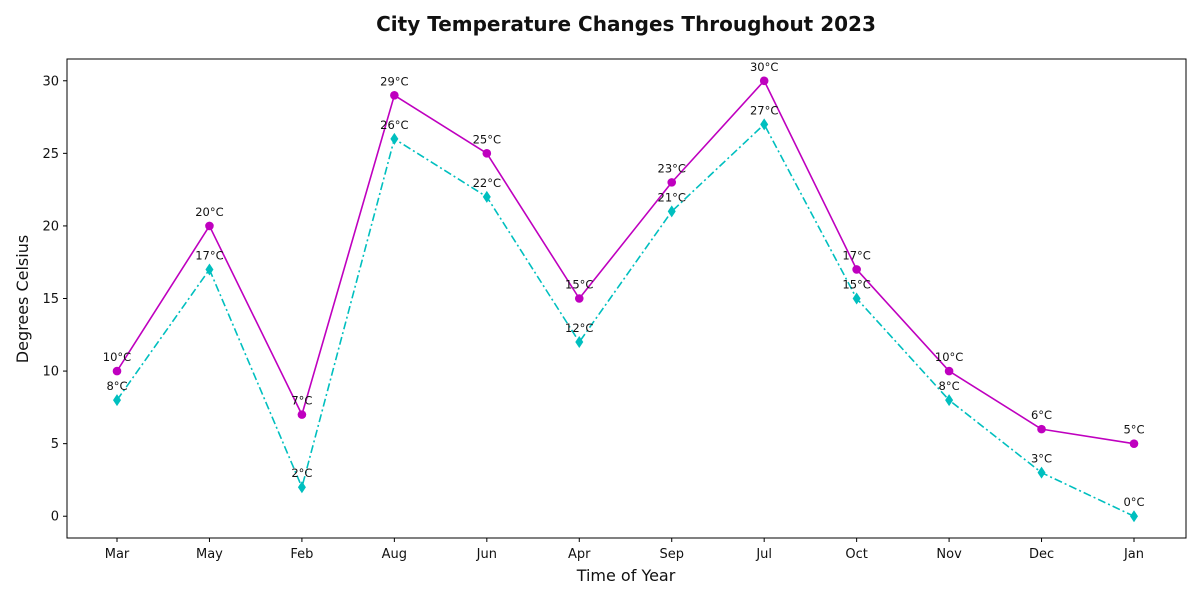  I want to click on x-tick-label: Feb, so click(301, 554).